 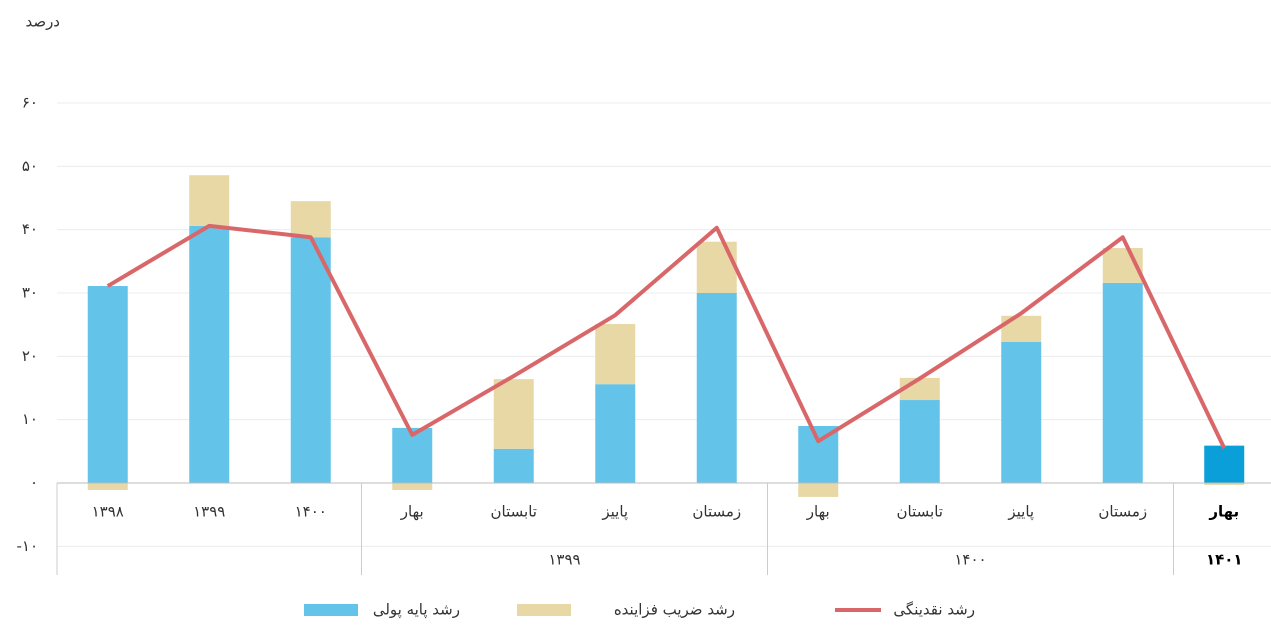 I want to click on y-tick-label: ۱۰, so click(x=30, y=419).